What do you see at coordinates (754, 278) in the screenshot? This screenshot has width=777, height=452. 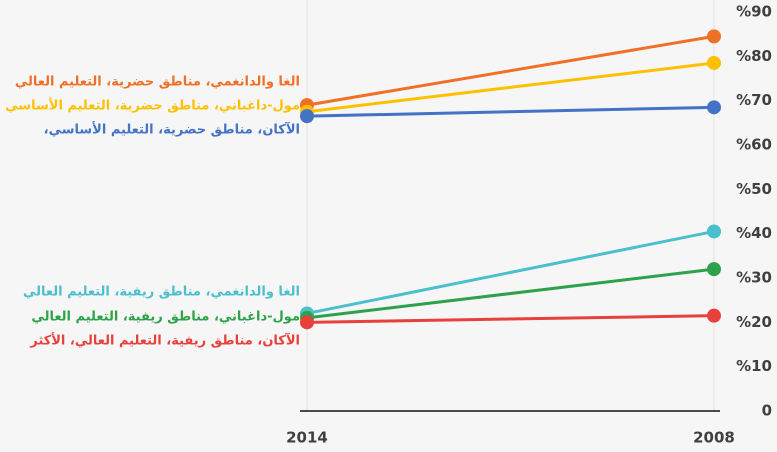 I see `y-tick-label: %30` at bounding box center [754, 278].